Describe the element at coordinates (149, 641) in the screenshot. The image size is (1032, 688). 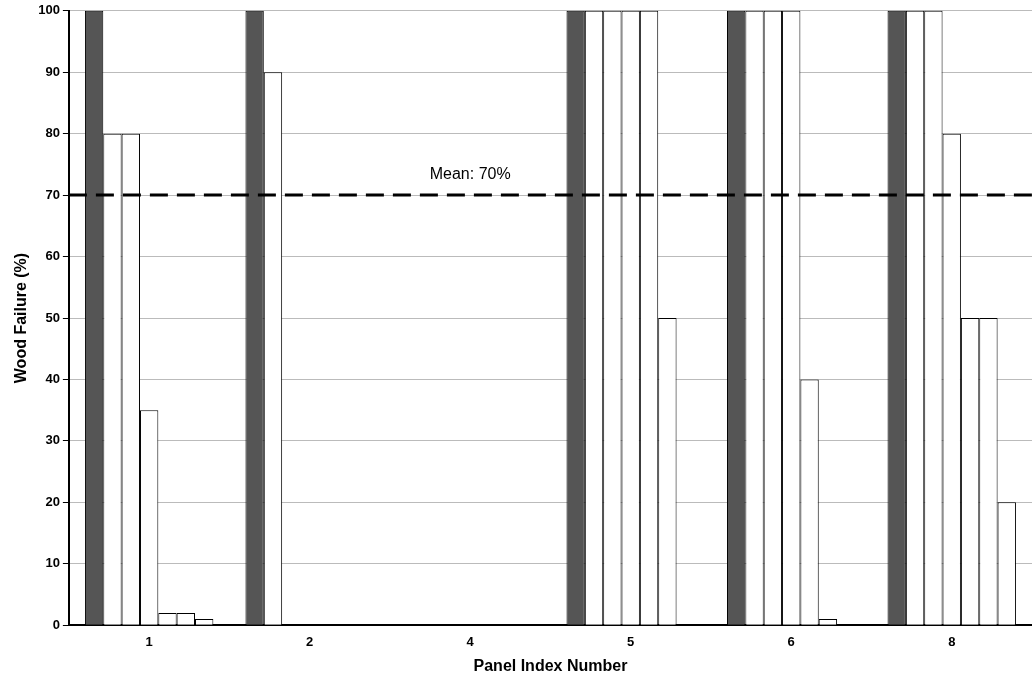
I see `x-tick-label: 1` at that location.